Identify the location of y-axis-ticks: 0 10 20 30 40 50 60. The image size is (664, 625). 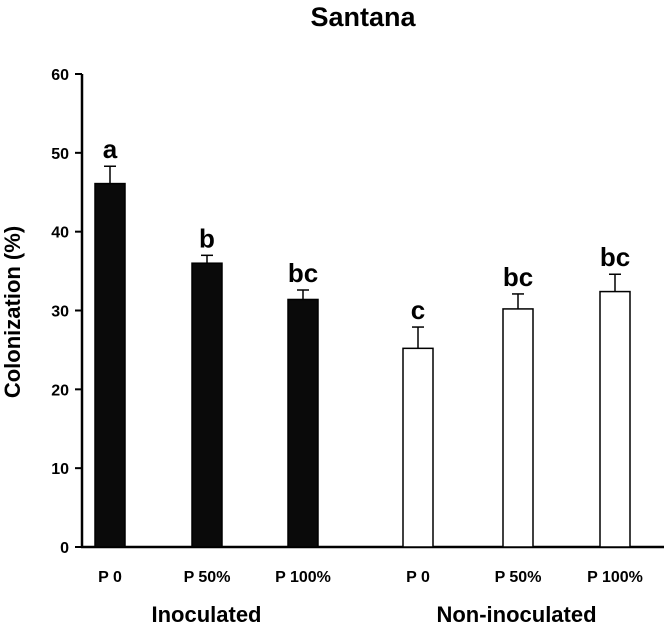
(66, 312).